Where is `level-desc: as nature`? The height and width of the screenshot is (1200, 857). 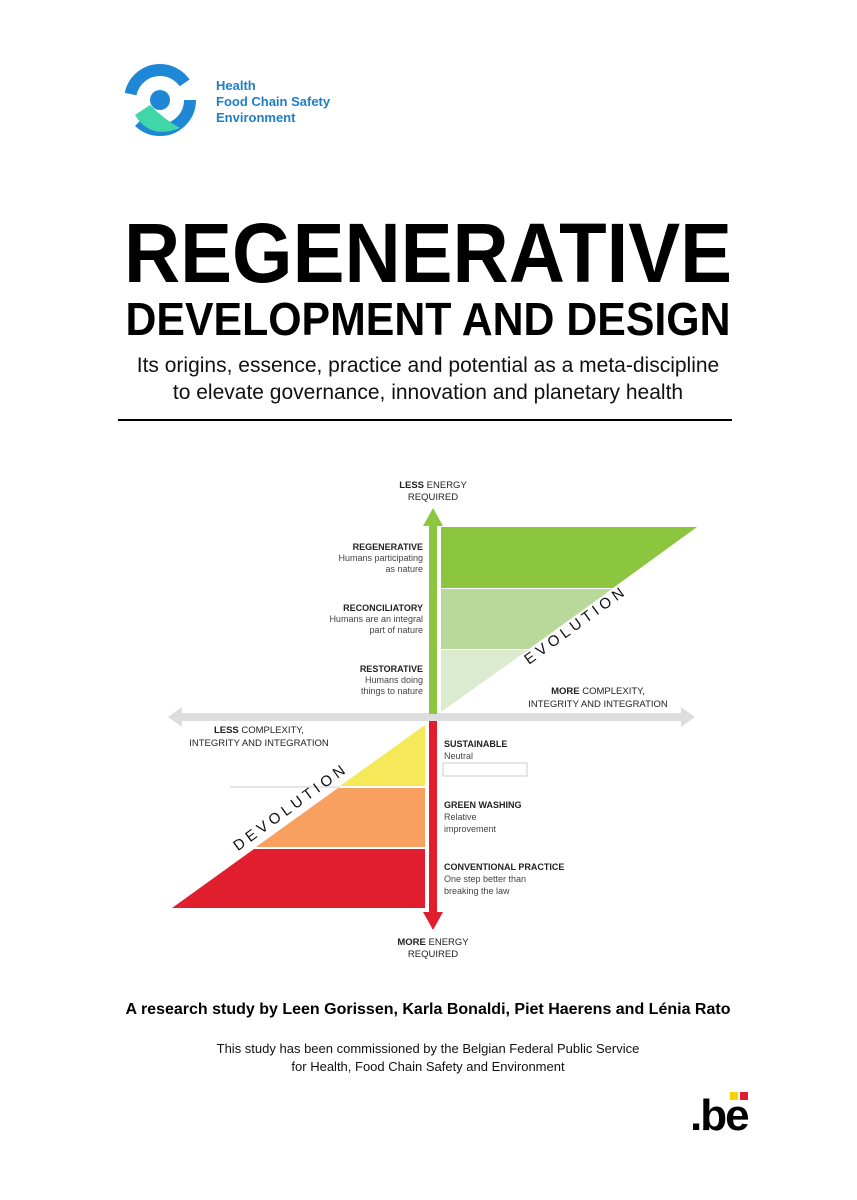 level-desc: as nature is located at coordinates (404, 569).